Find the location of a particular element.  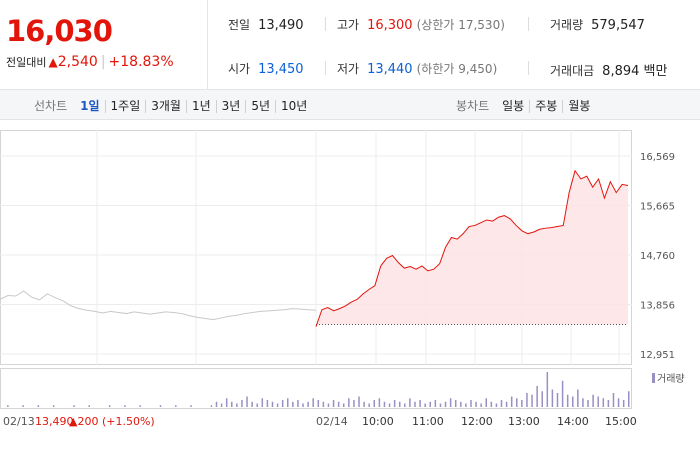

period-1y-tab: 1년 is located at coordinates (200, 106).